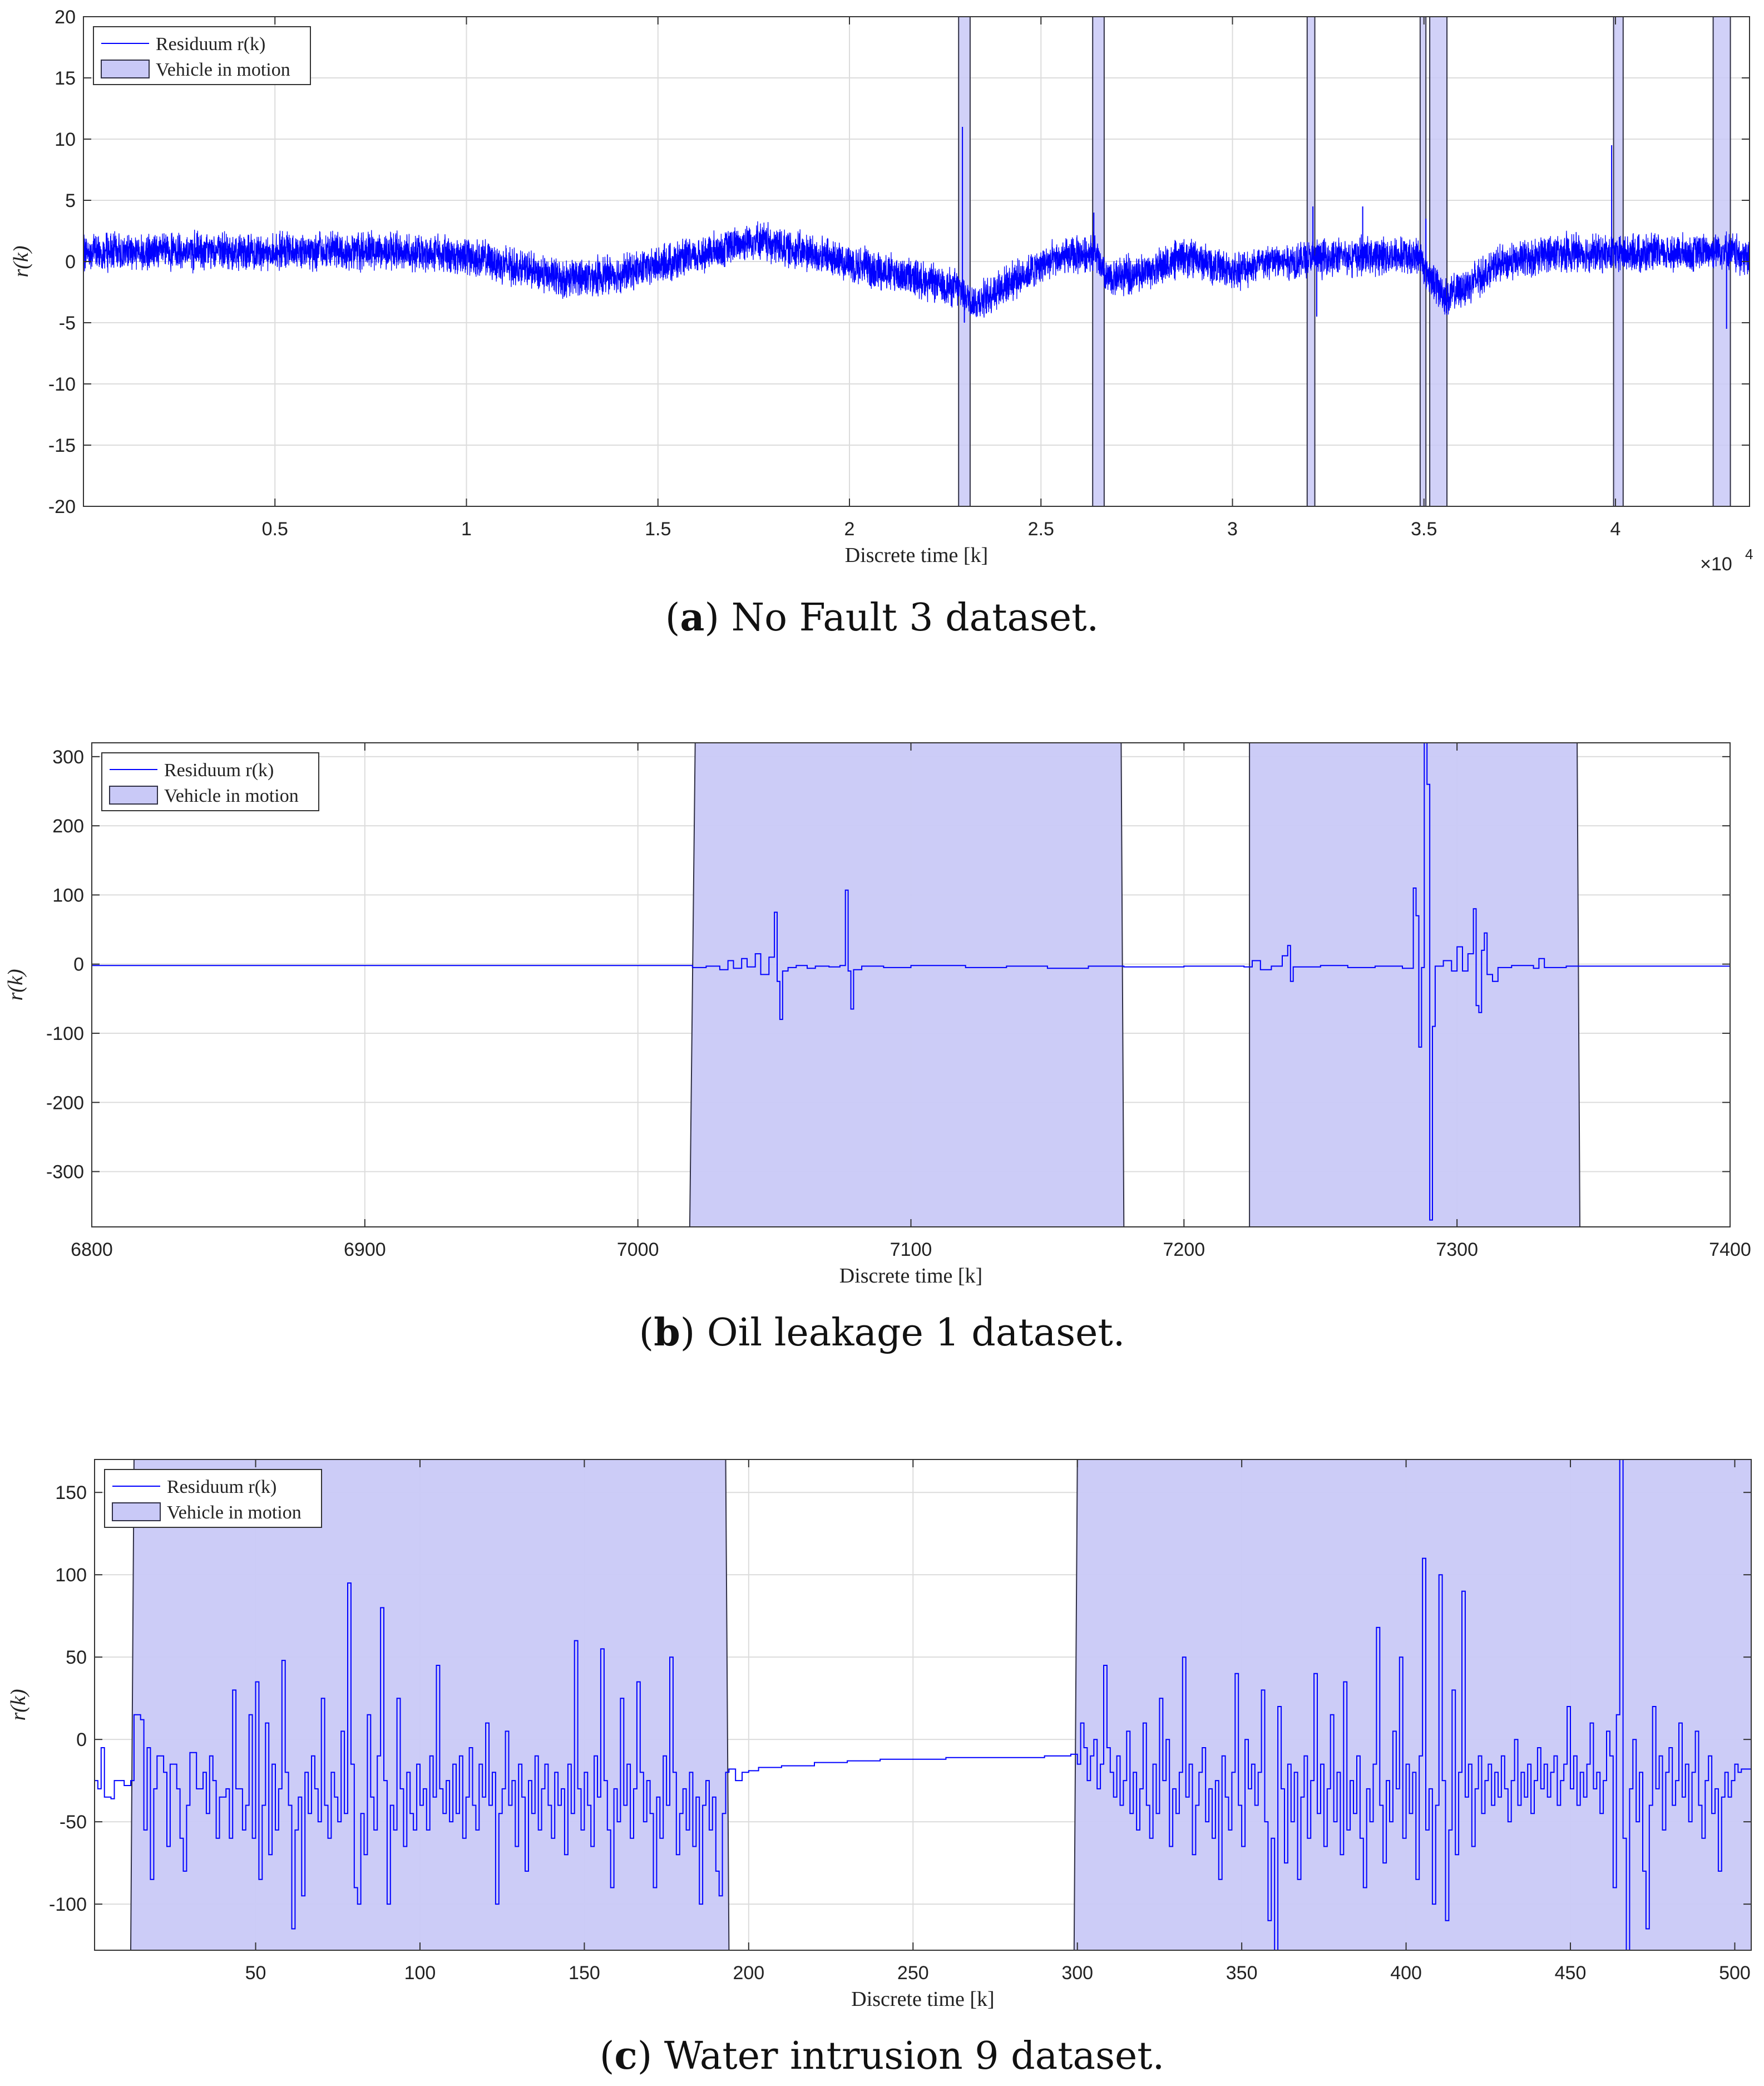 The width and height of the screenshot is (1764, 2086). What do you see at coordinates (1571, 1973) in the screenshot?
I see `x-tick-label: 450` at bounding box center [1571, 1973].